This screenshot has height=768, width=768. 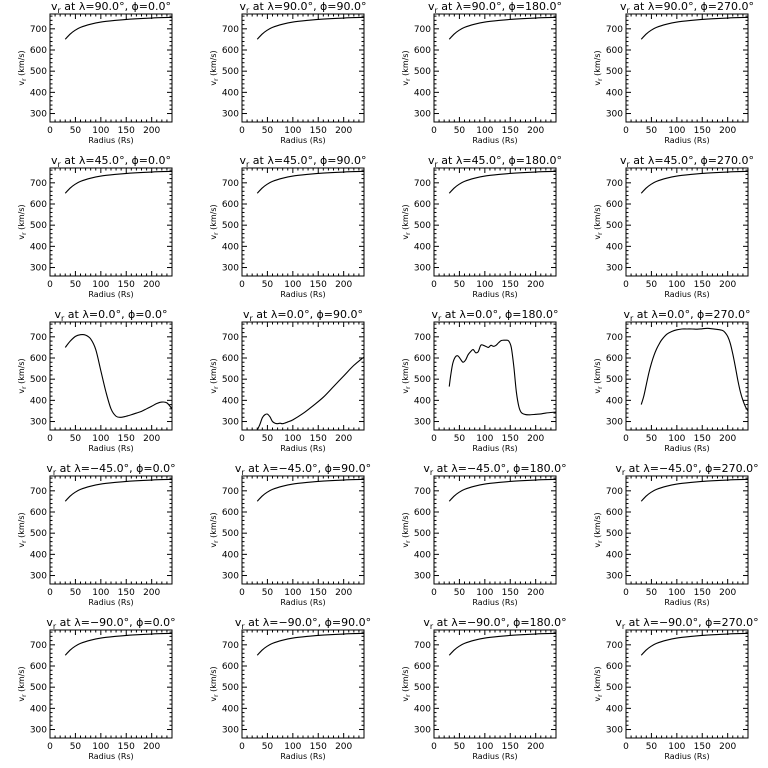 What do you see at coordinates (733, 160) in the screenshot?
I see `title-longitude: 270.0` at bounding box center [733, 160].